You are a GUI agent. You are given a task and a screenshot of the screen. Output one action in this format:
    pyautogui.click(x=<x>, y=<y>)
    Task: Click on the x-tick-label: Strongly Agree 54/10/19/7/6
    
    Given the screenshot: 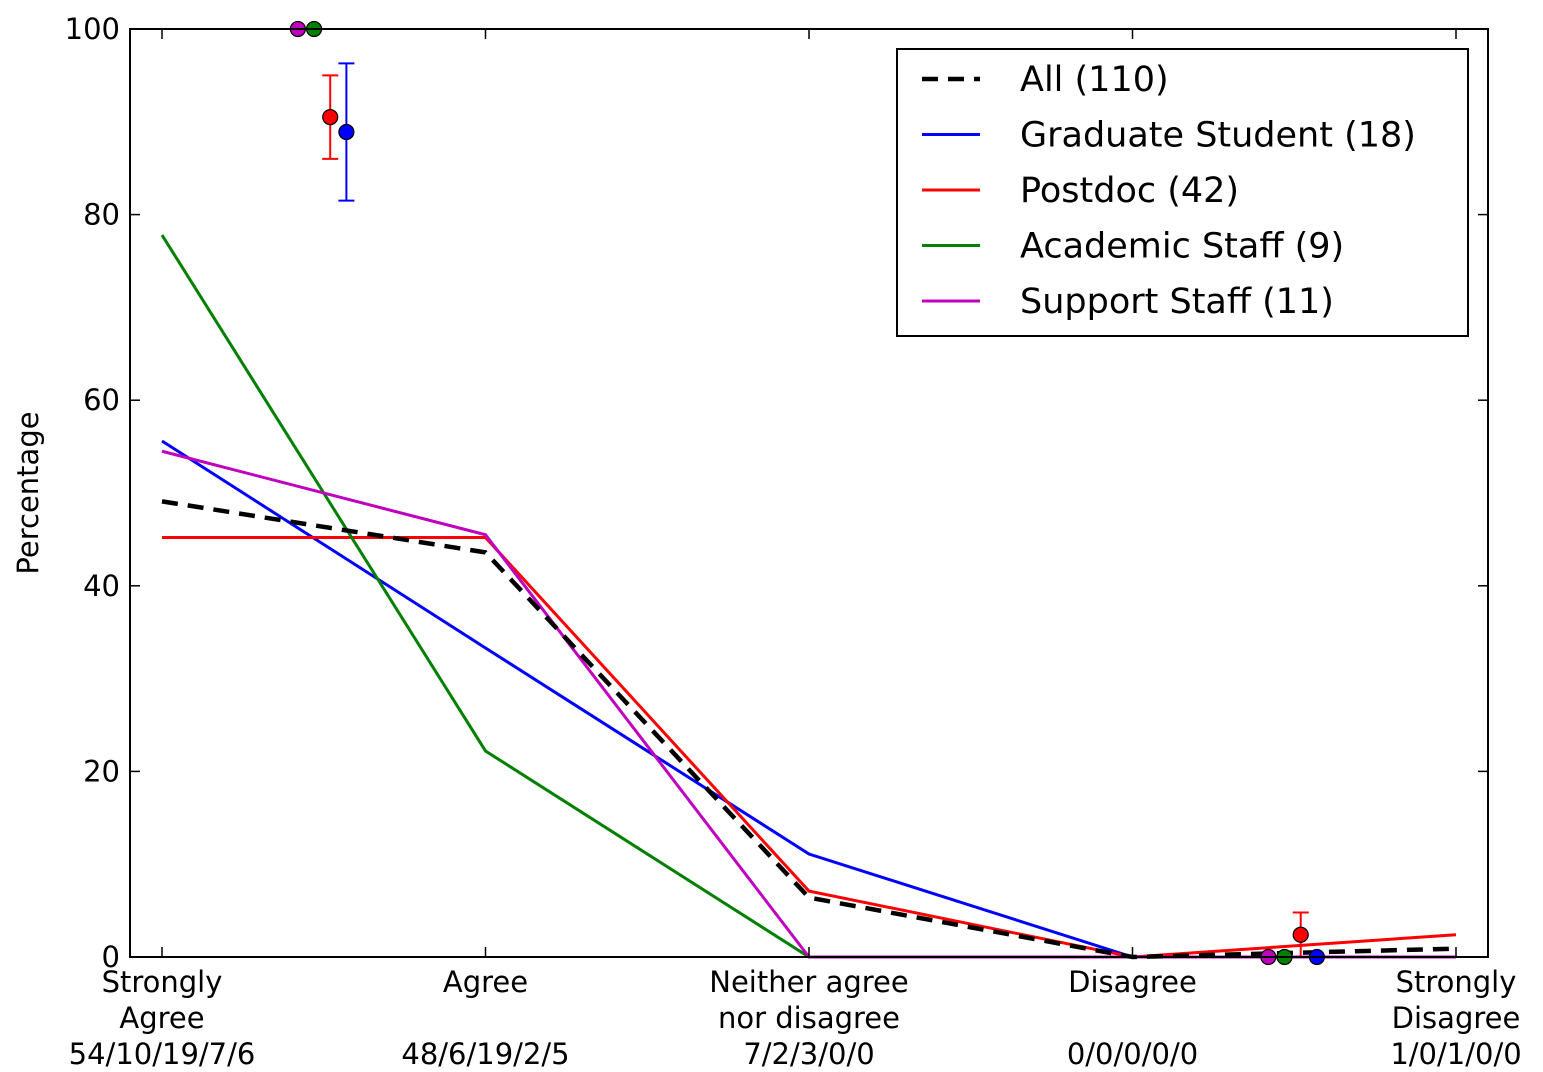 What is the action you would take?
    pyautogui.click(x=162, y=1018)
    